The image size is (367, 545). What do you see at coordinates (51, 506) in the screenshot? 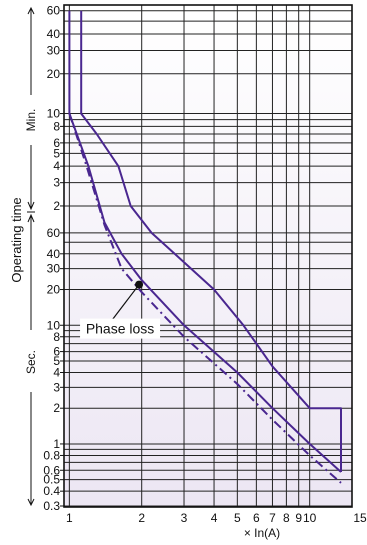
I see `y-tick-label: 0.3` at bounding box center [51, 506].